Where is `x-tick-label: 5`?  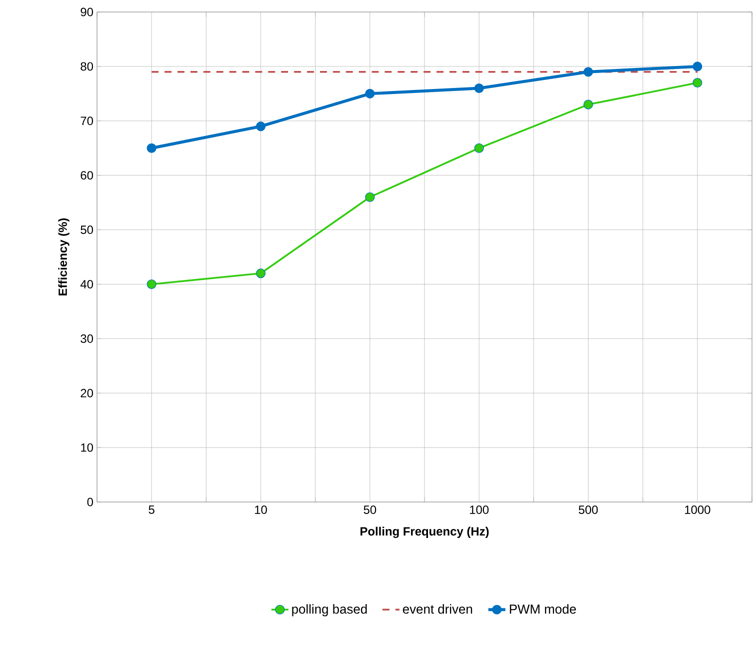 x-tick-label: 5 is located at coordinates (151, 510).